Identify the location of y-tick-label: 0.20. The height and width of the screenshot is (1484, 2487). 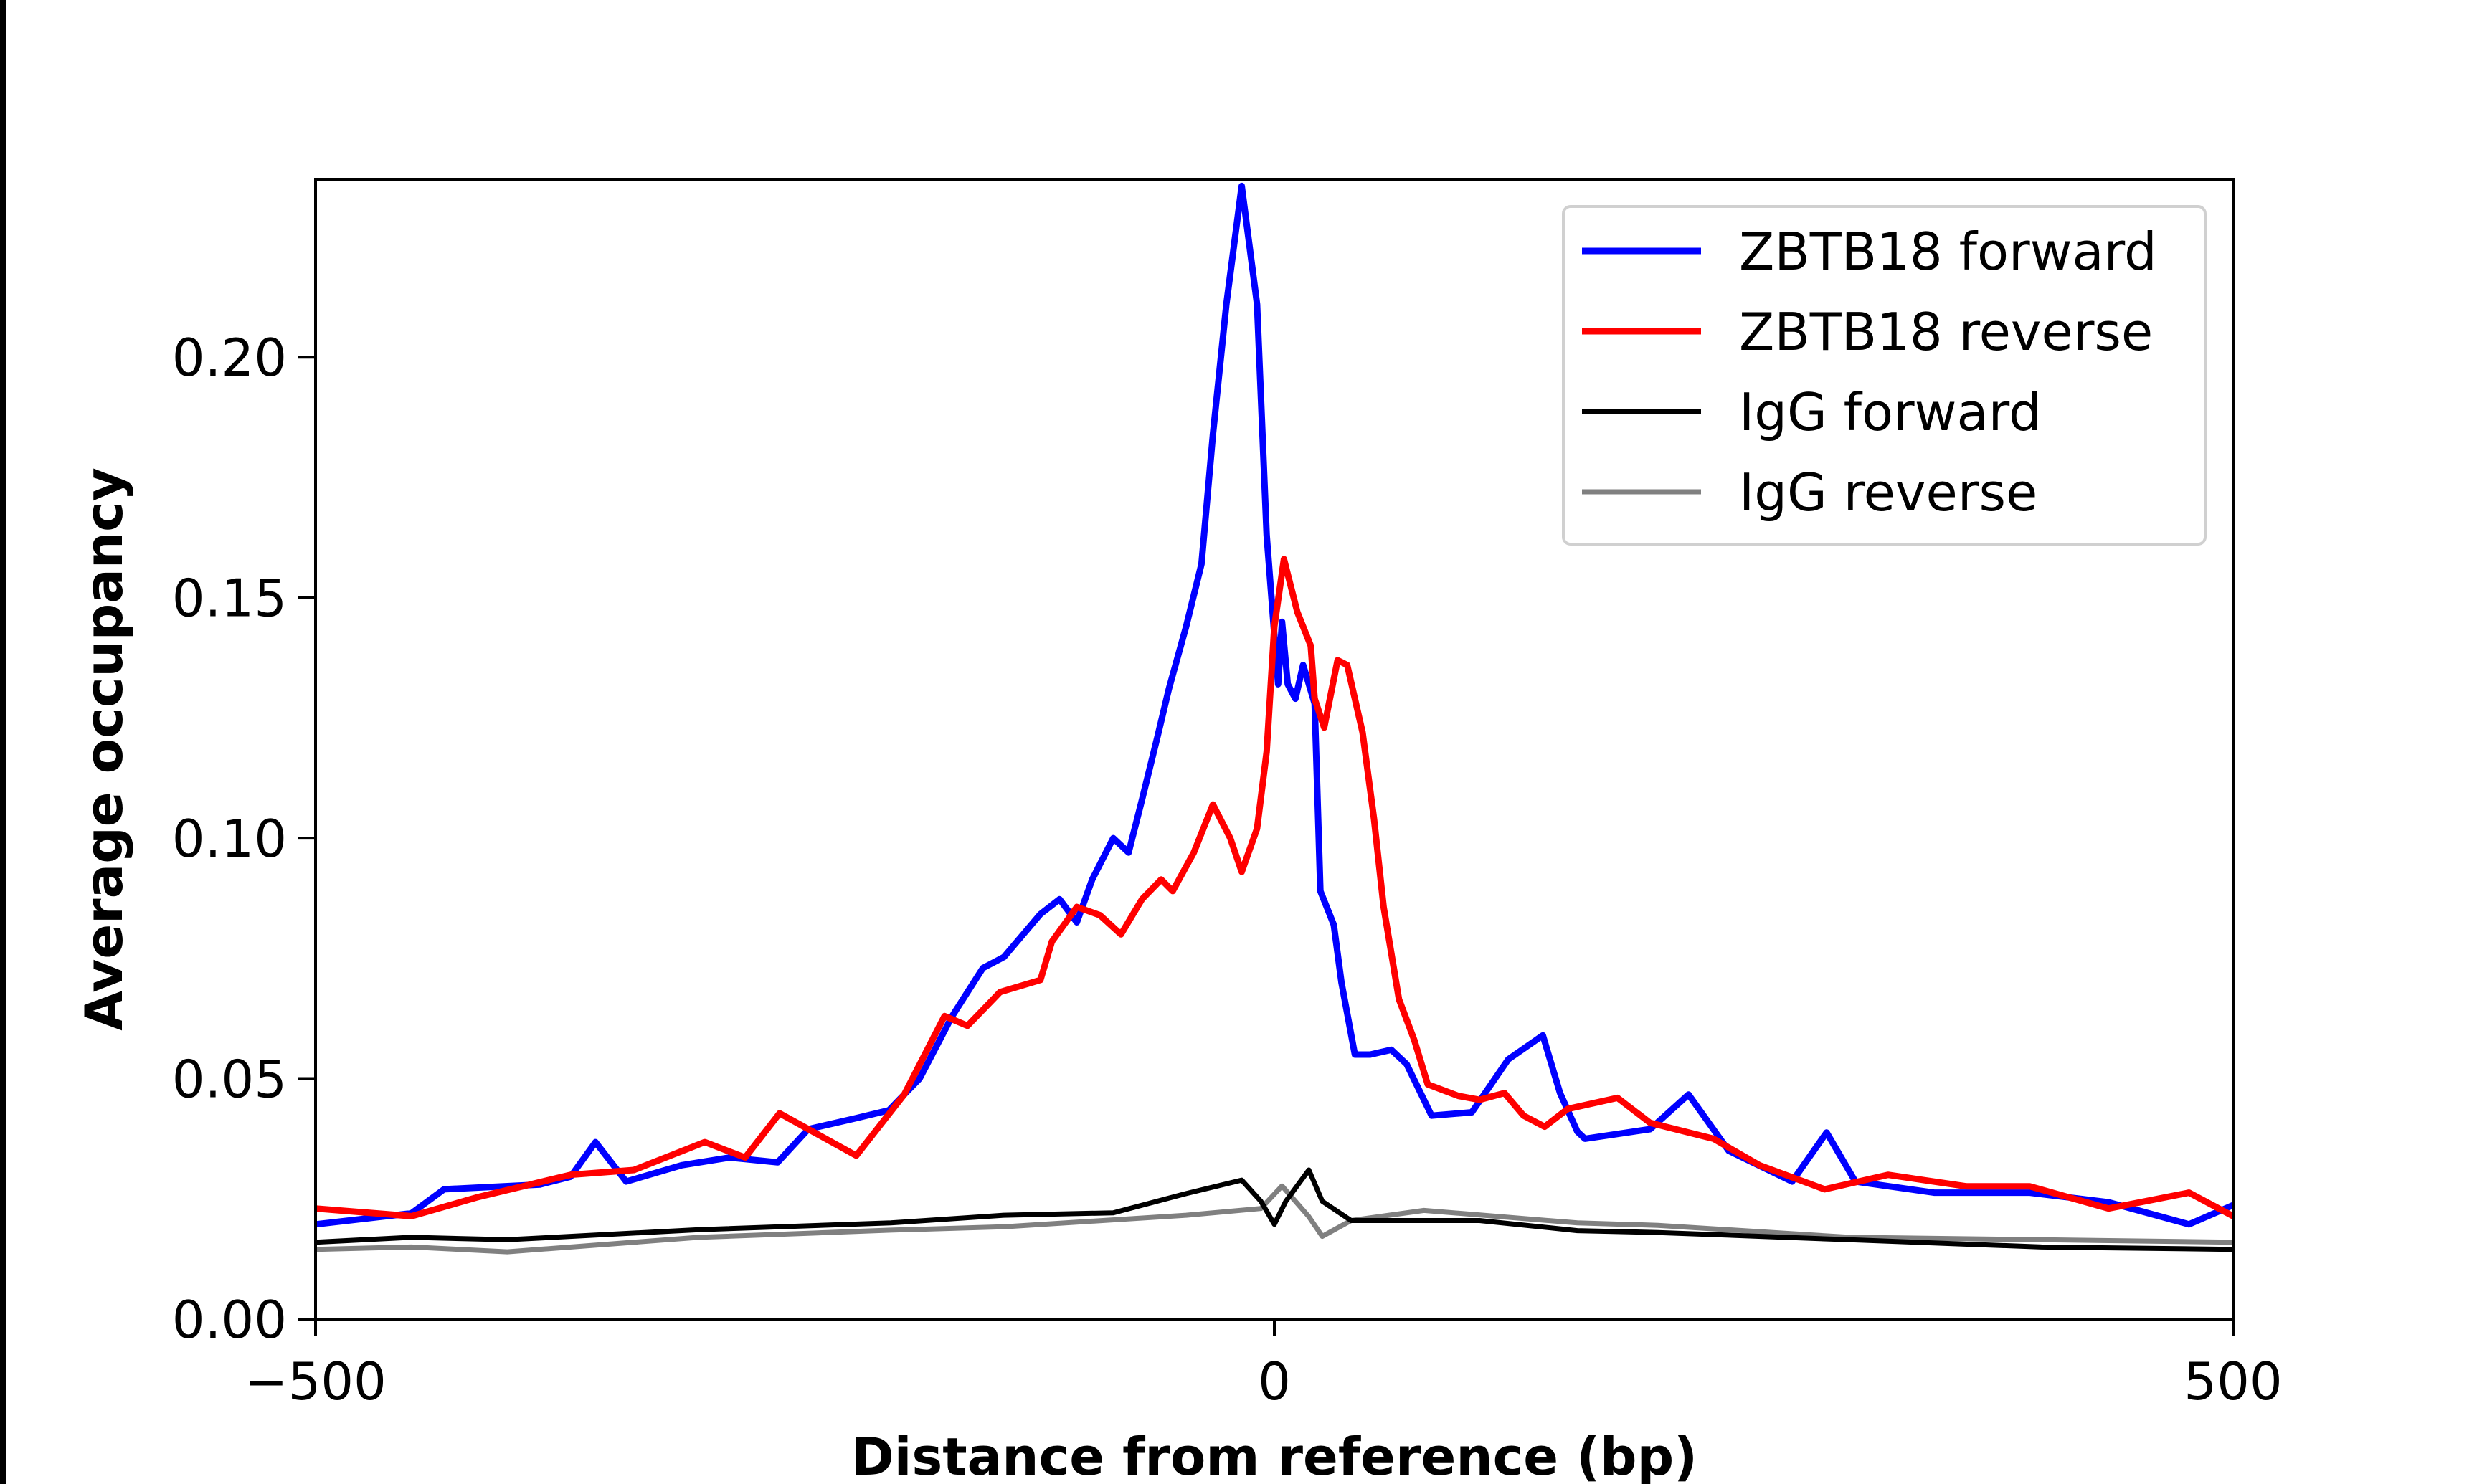
(230, 358).